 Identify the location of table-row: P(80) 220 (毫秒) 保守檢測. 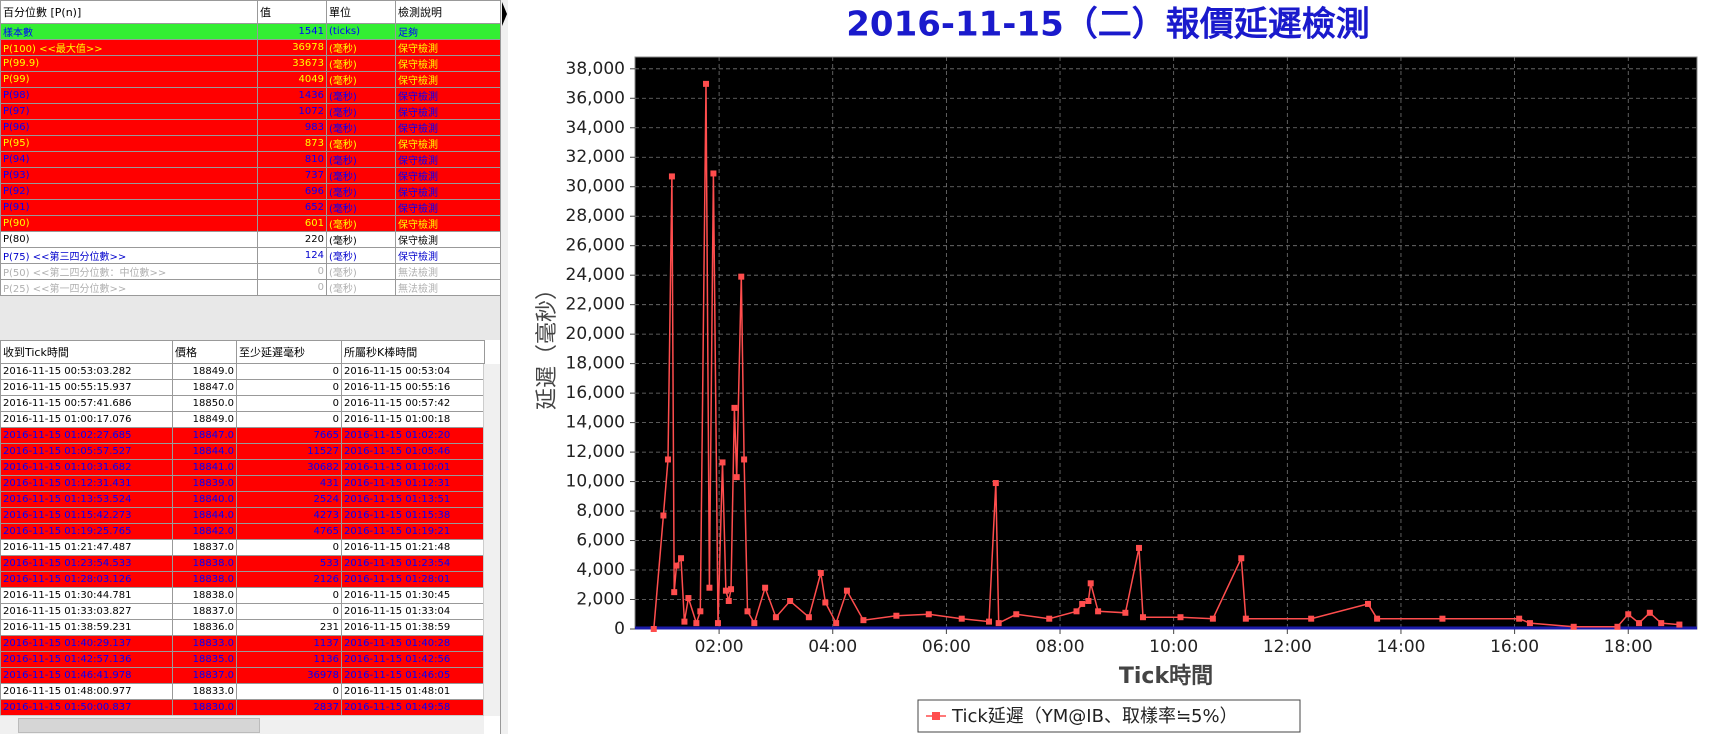
(250, 239).